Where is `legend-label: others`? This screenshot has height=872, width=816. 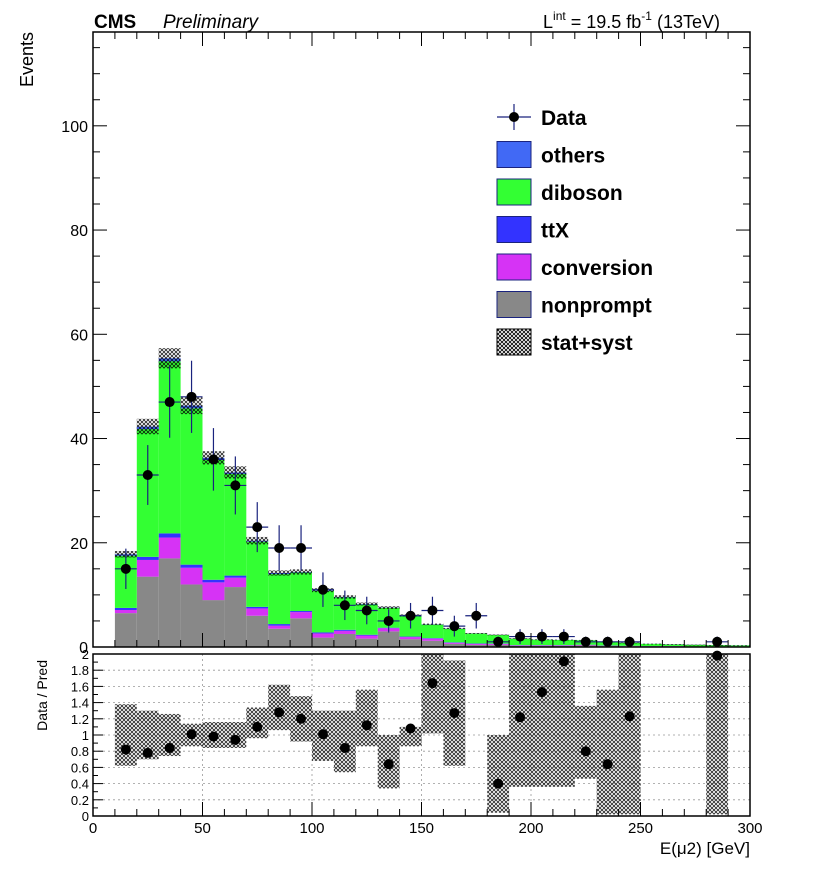 legend-label: others is located at coordinates (573, 156).